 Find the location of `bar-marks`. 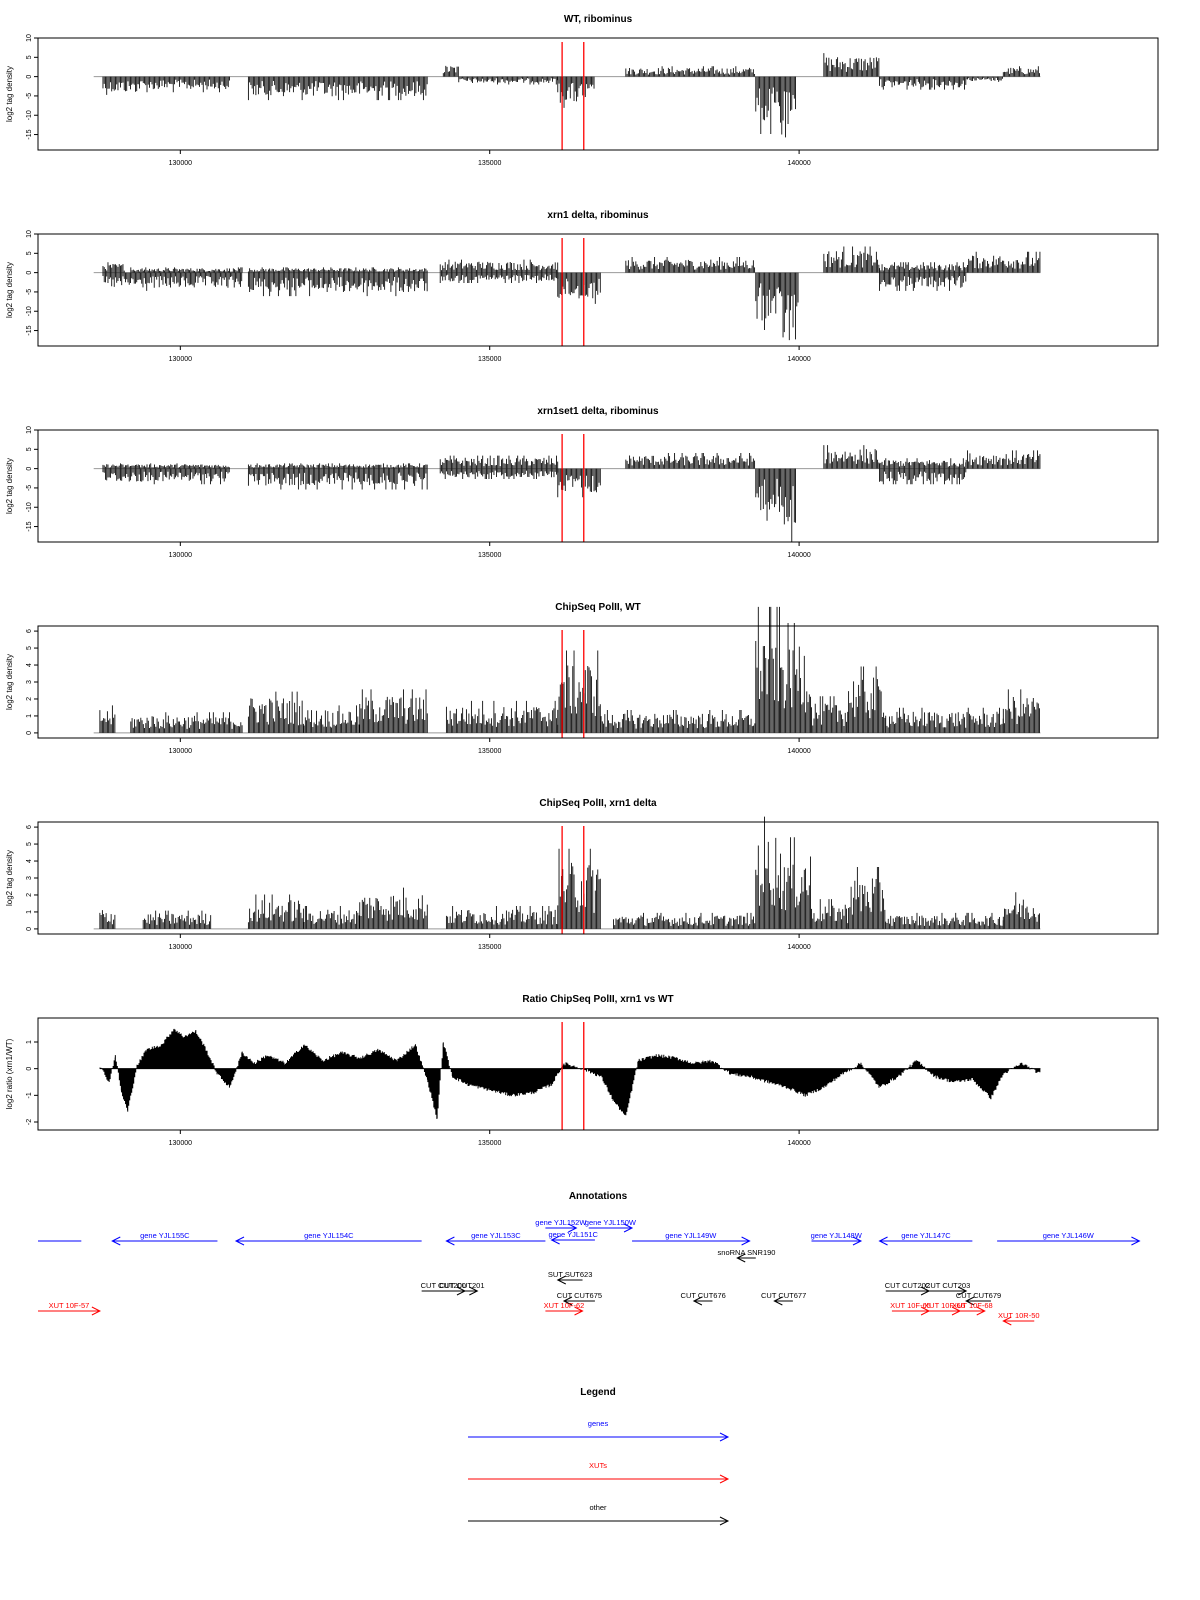

bar-marks is located at coordinates (790, 306).